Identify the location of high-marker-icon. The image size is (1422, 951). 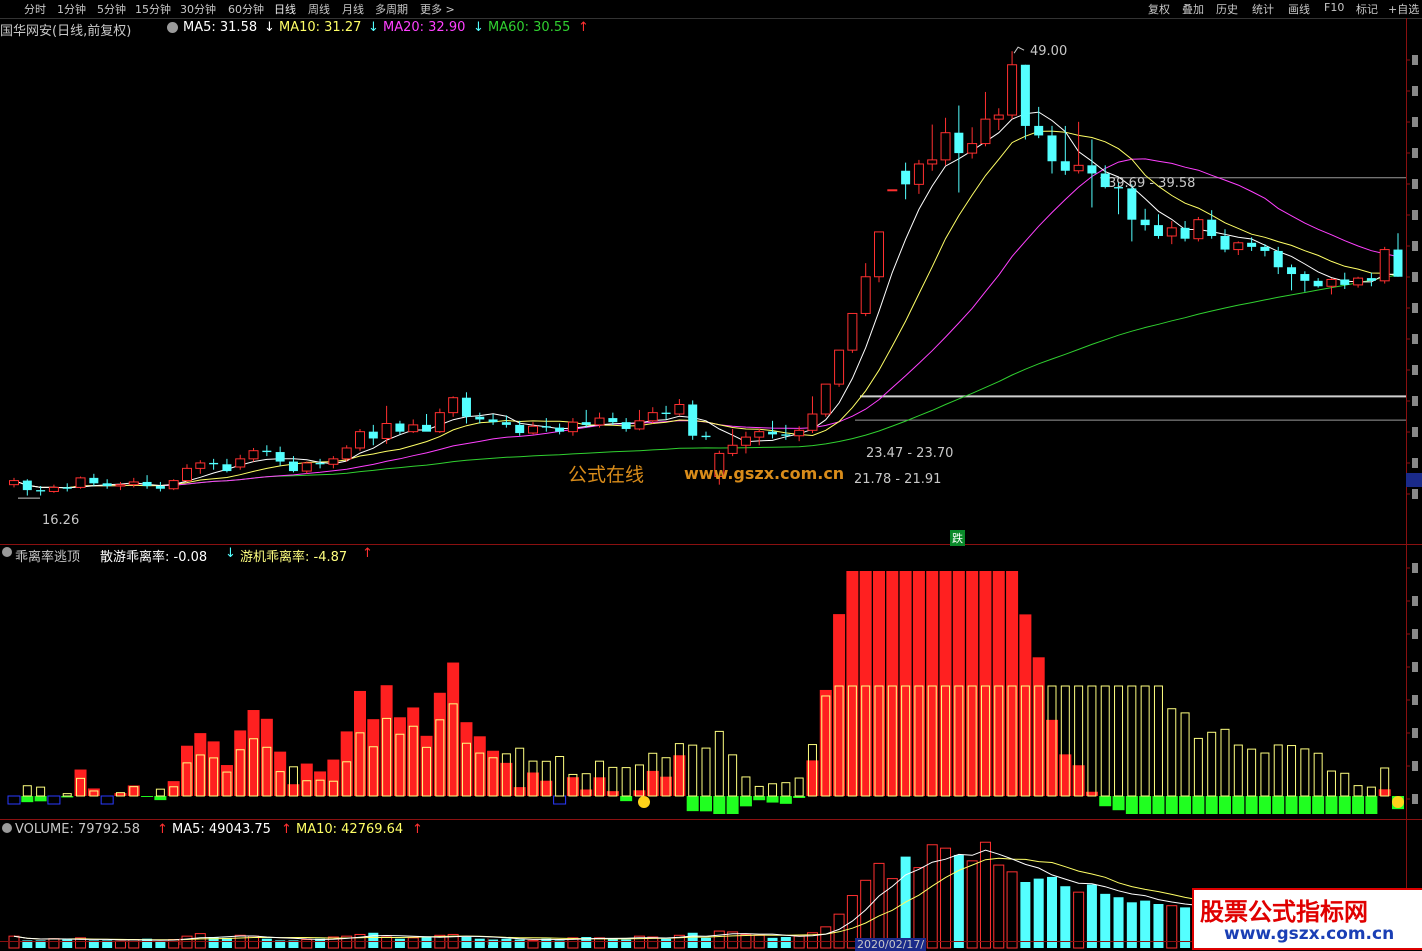
(1019, 50).